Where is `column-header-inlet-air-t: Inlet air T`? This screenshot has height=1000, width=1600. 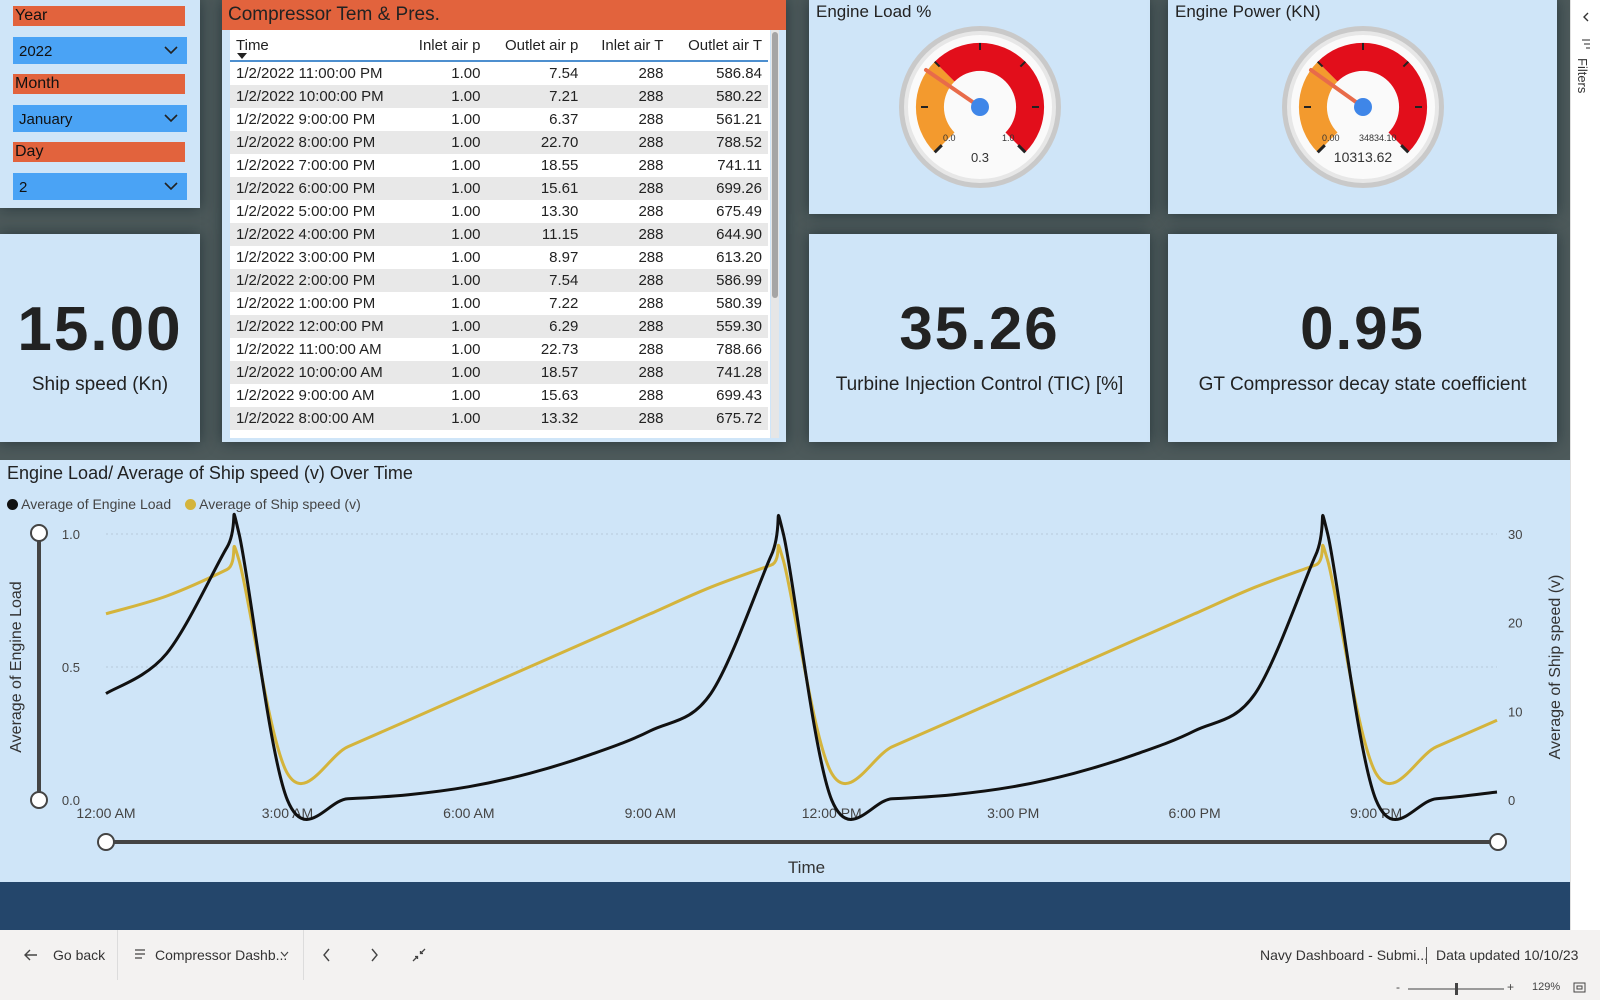
column-header-inlet-air-t: Inlet air T is located at coordinates (627, 46).